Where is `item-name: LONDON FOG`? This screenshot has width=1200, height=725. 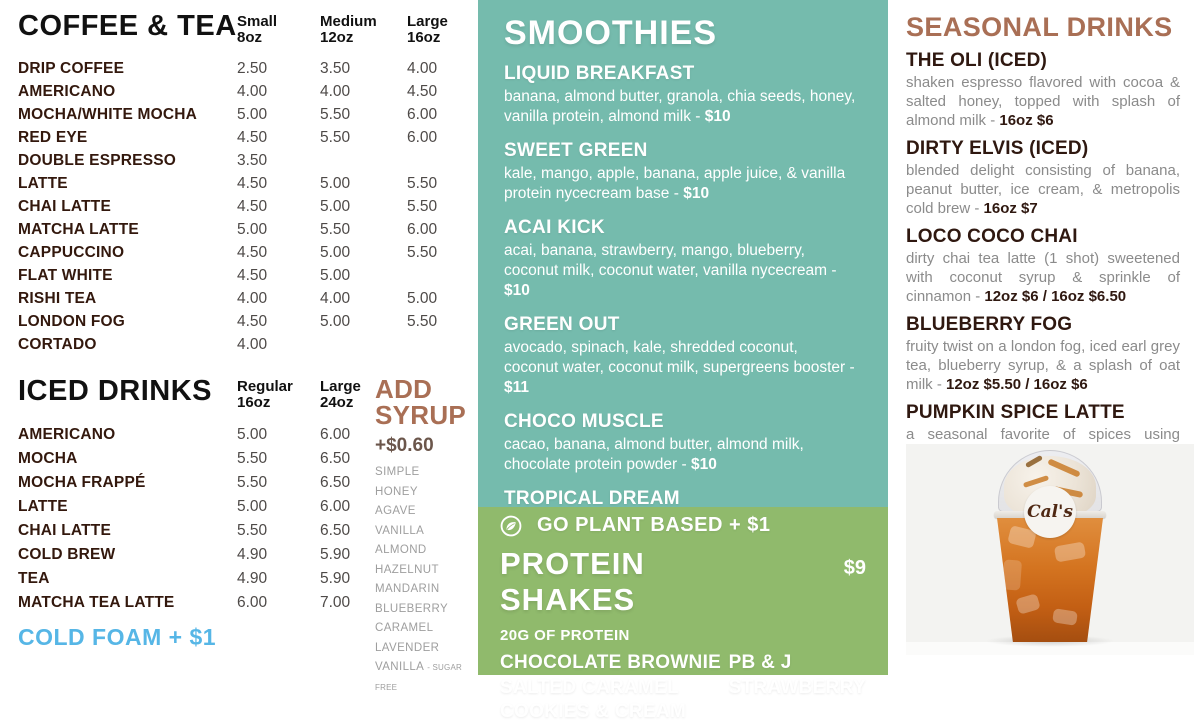
item-name: LONDON FOG is located at coordinates (72, 321).